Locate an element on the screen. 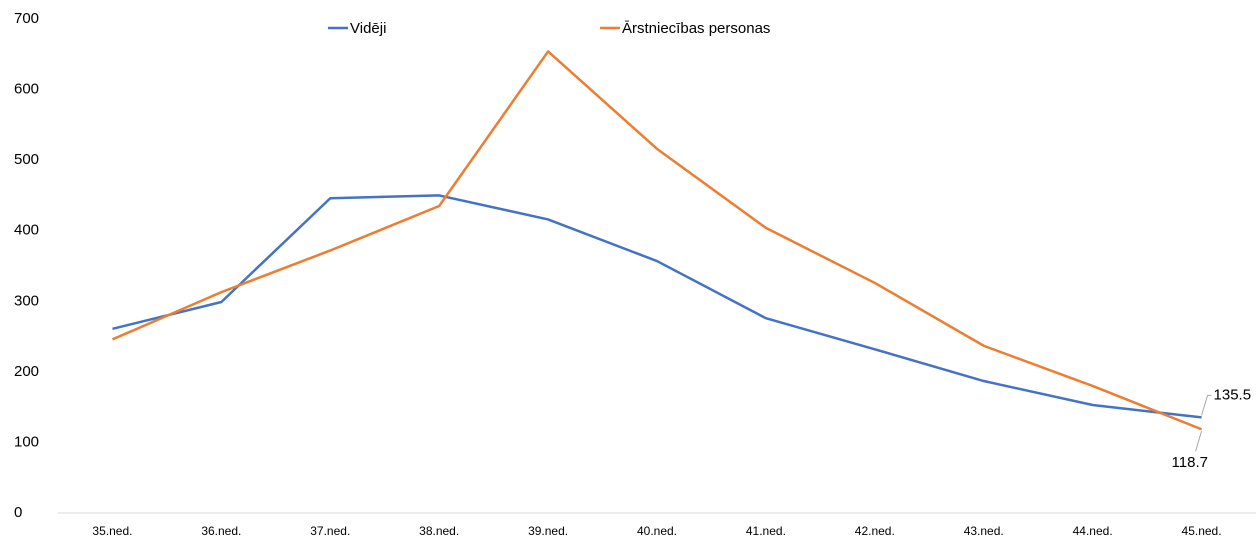 This screenshot has height=539, width=1258. y-tick-label: 400 is located at coordinates (26, 230).